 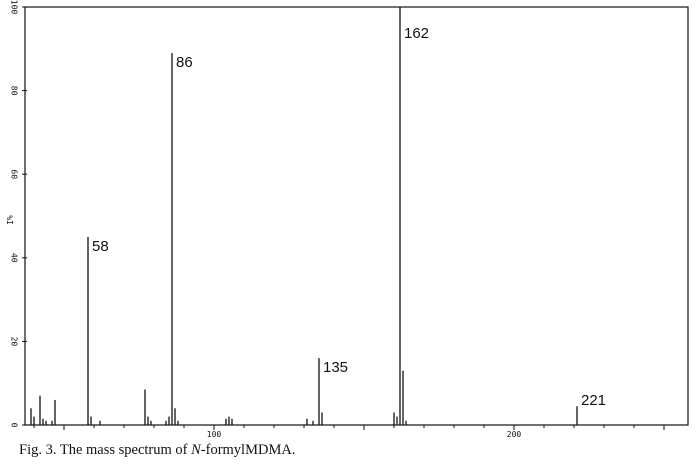 I want to click on peak-label: 86, so click(x=184, y=62).